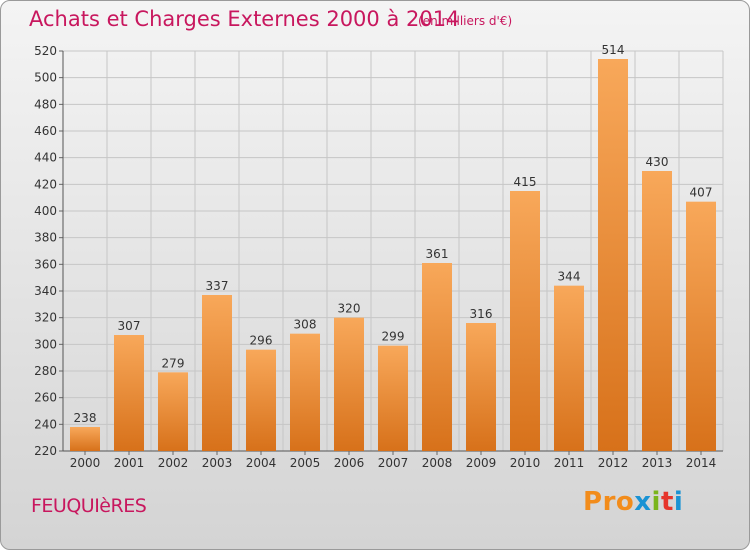 The image size is (750, 550). I want to click on value-label-2006: 320, so click(349, 309).